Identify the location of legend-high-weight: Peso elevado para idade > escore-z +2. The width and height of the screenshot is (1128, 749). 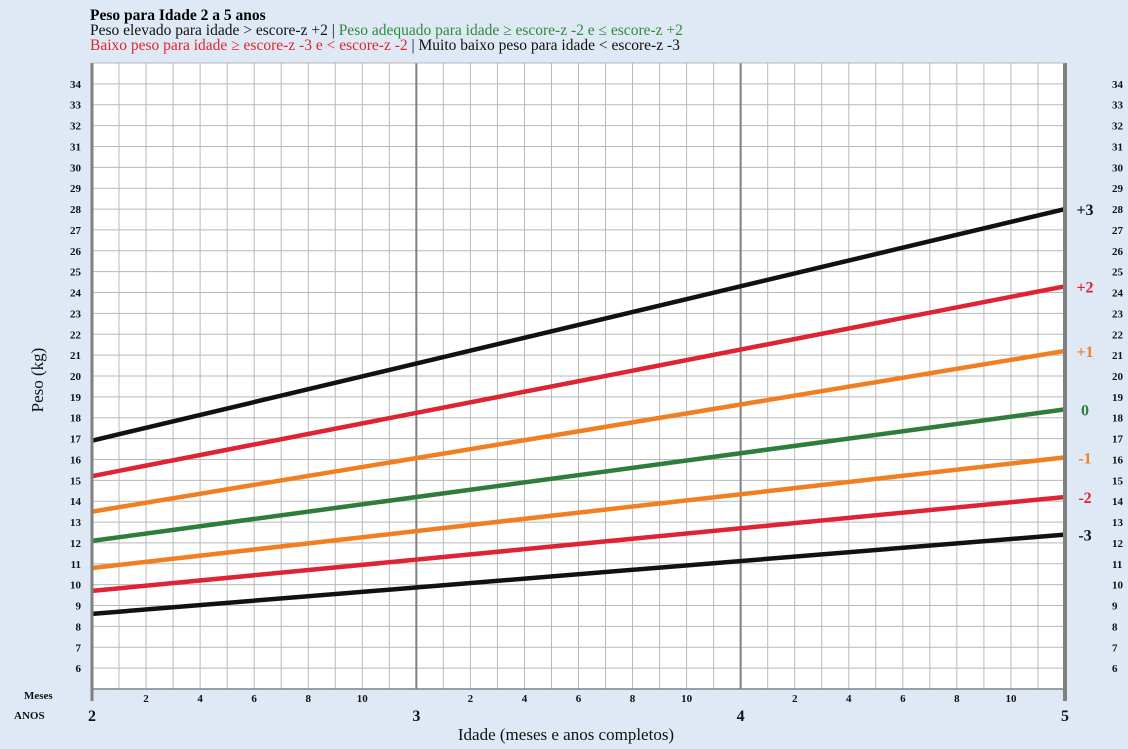
(209, 30).